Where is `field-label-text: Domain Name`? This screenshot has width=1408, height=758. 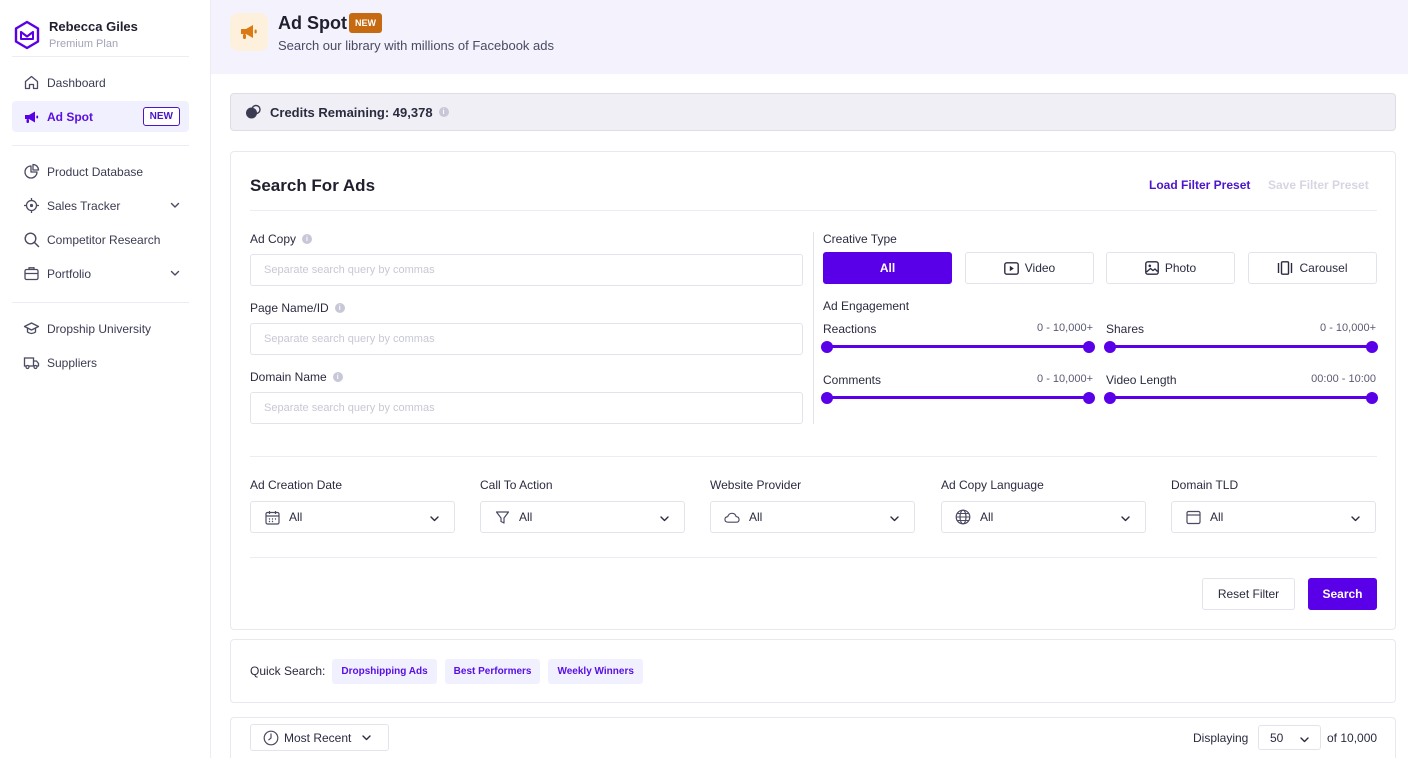 field-label-text: Domain Name is located at coordinates (288, 377).